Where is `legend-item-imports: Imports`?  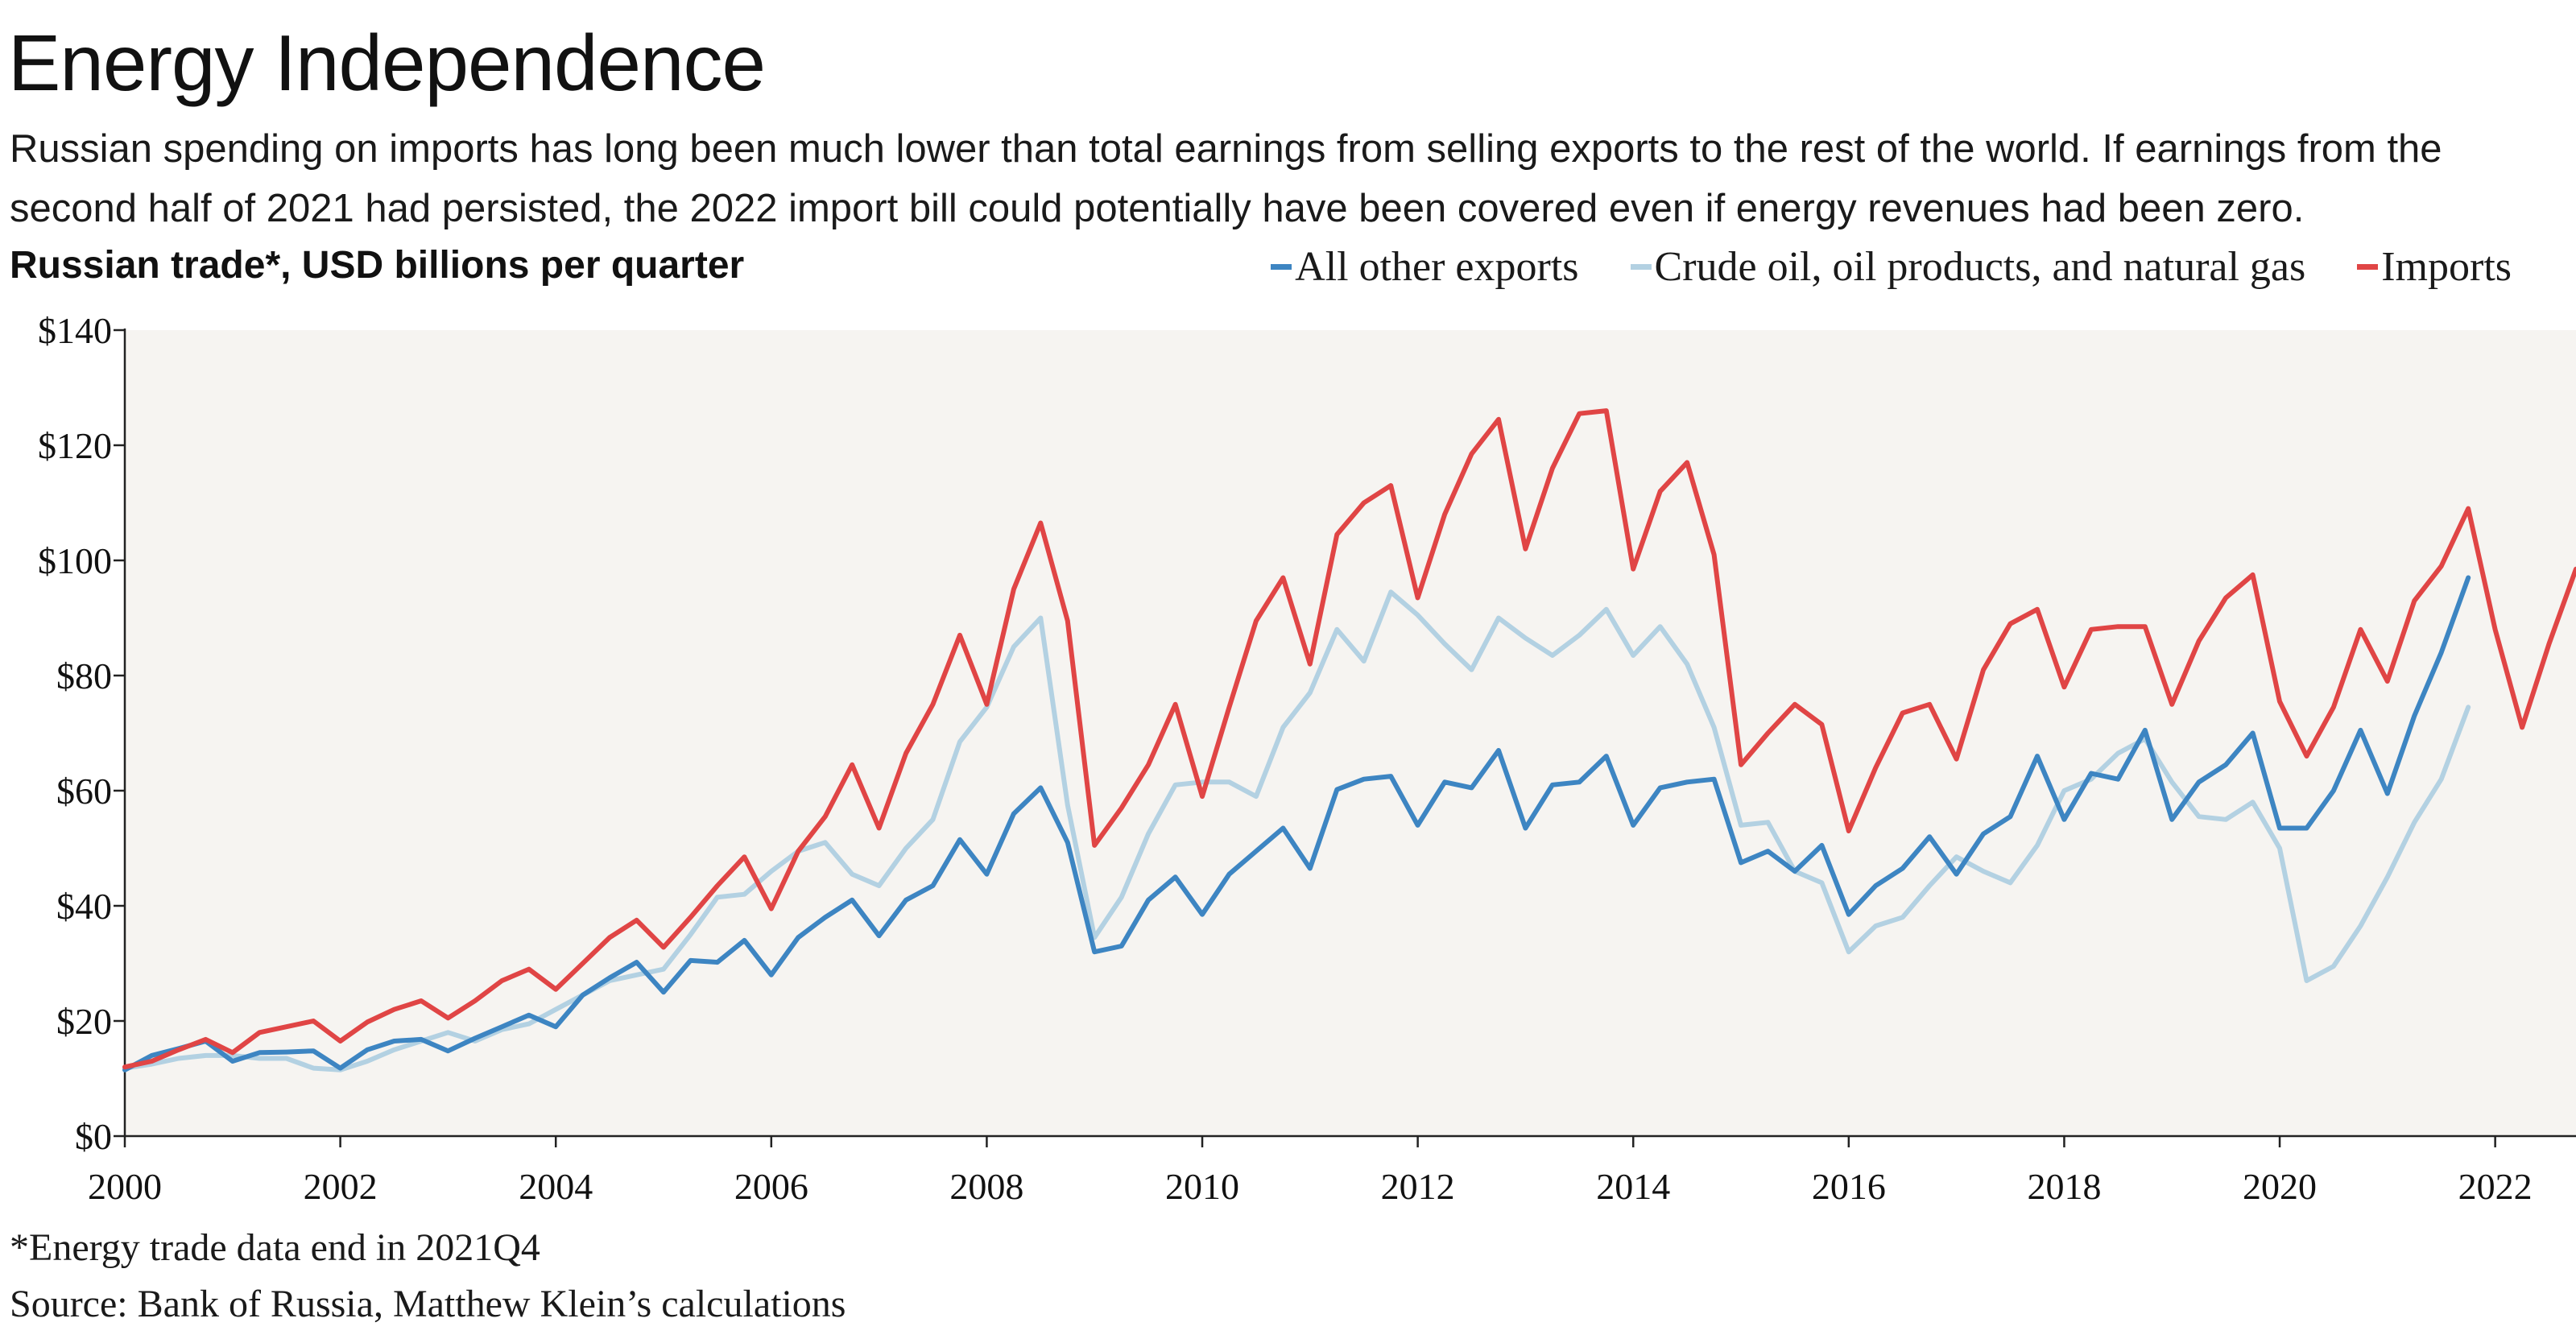 legend-item-imports: Imports is located at coordinates (2434, 267).